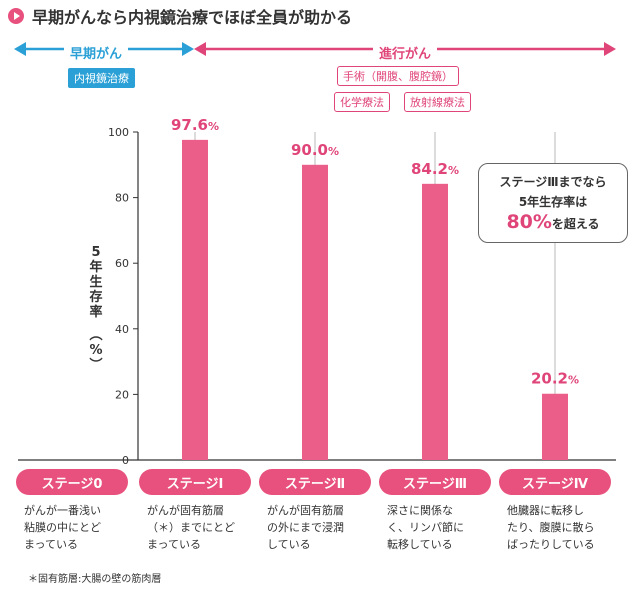  What do you see at coordinates (435, 169) in the screenshot?
I see `bar-value-label: 84.2%` at bounding box center [435, 169].